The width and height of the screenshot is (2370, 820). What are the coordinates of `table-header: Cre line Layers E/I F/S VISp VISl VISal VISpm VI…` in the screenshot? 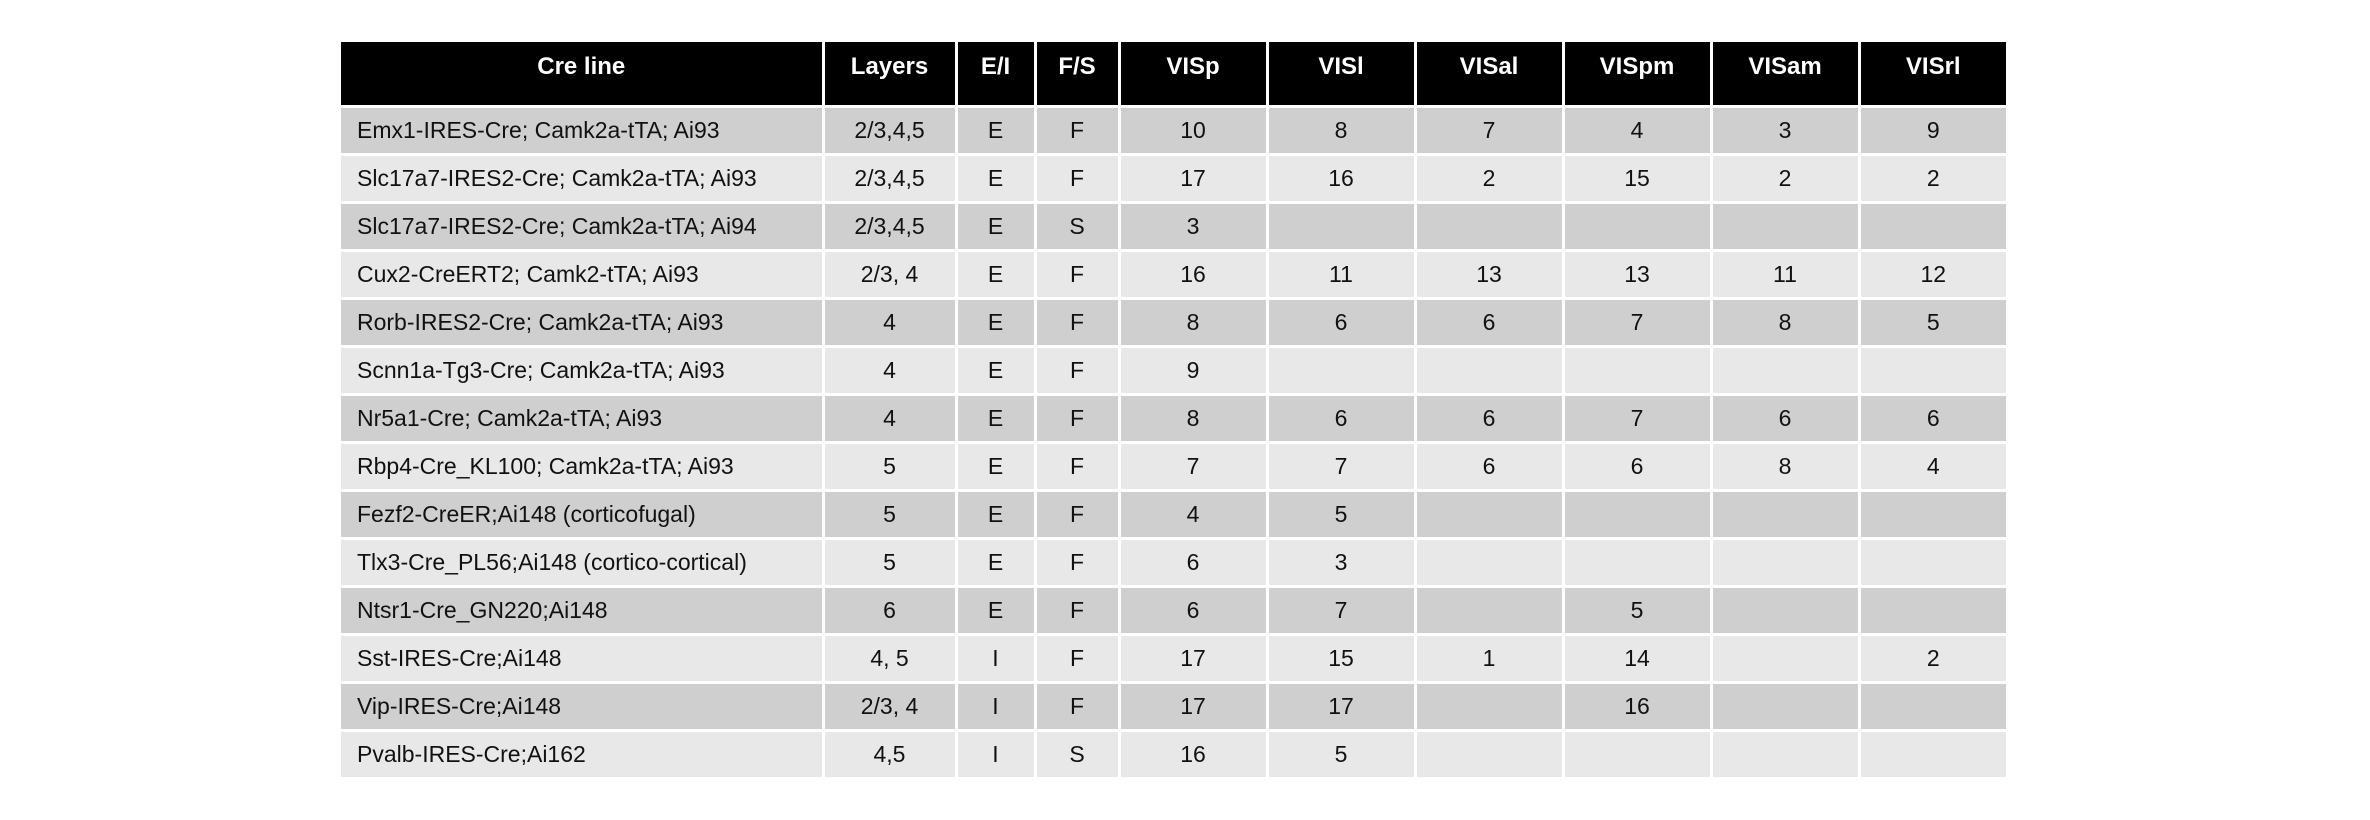 It's located at (1173, 75).